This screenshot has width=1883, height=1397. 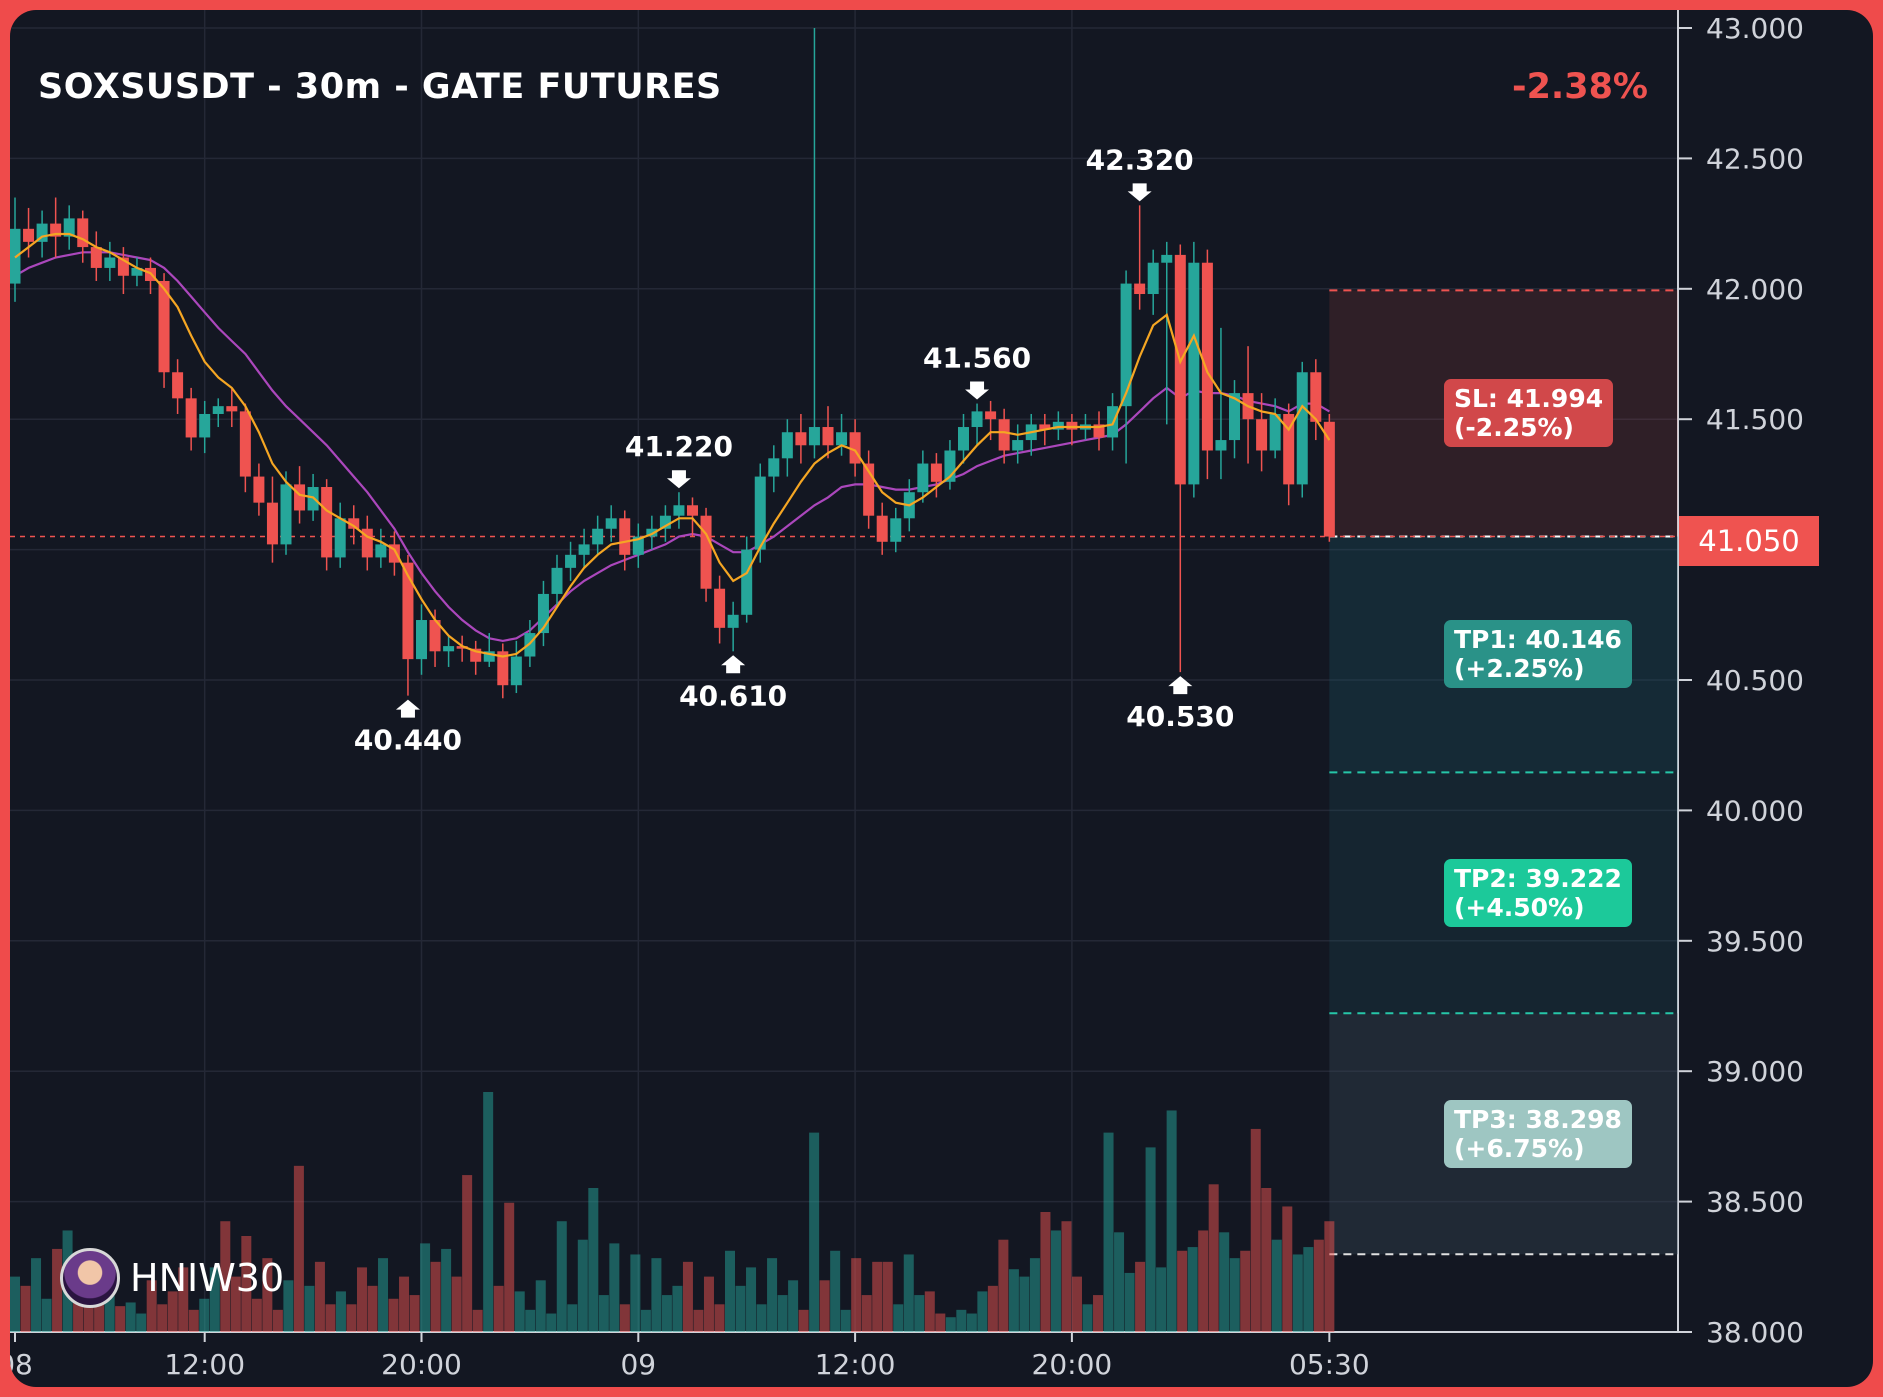 I want to click on extreme-label: 41.560, so click(x=977, y=358).